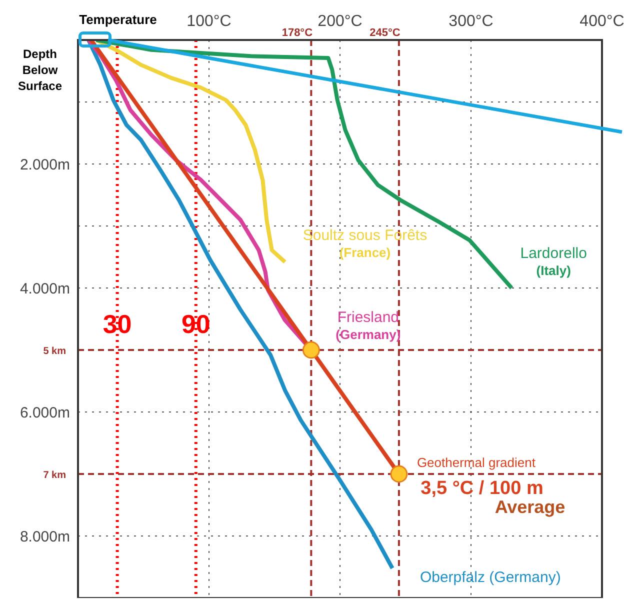  I want to click on ref-line-label: 245°C, so click(385, 33).